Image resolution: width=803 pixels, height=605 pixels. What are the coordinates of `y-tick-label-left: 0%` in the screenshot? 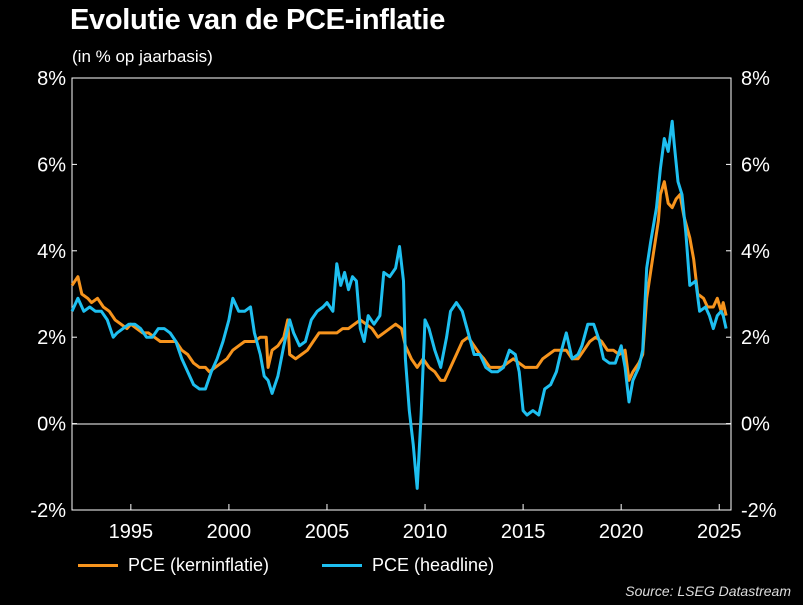 It's located at (51, 425).